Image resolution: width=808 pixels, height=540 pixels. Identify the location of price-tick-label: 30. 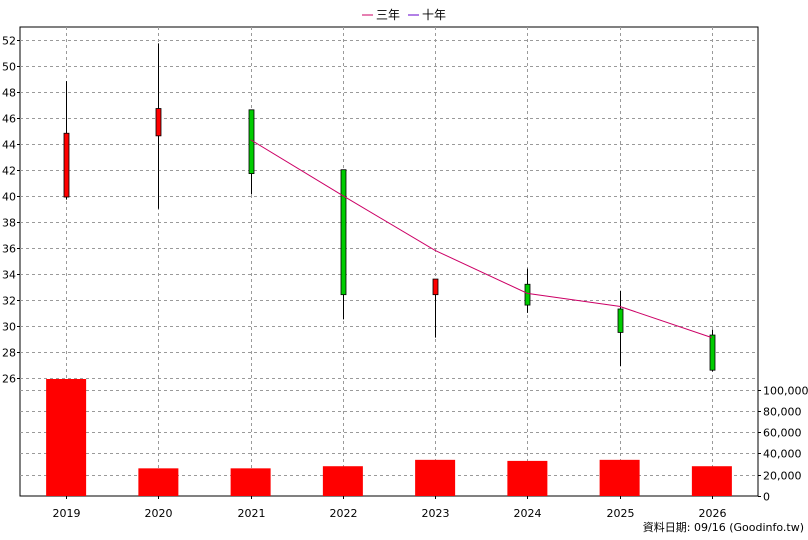
(9, 327).